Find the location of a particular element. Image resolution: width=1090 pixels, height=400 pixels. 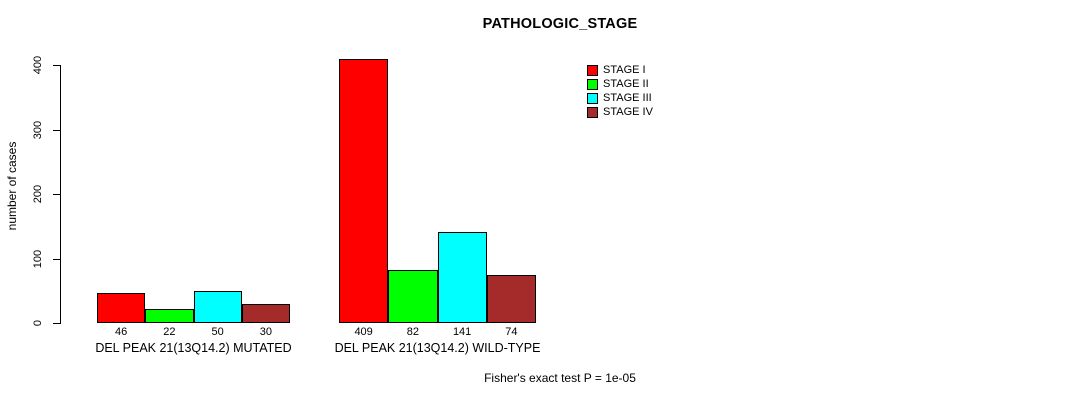

bar-stage-i-group2 is located at coordinates (364, 191).